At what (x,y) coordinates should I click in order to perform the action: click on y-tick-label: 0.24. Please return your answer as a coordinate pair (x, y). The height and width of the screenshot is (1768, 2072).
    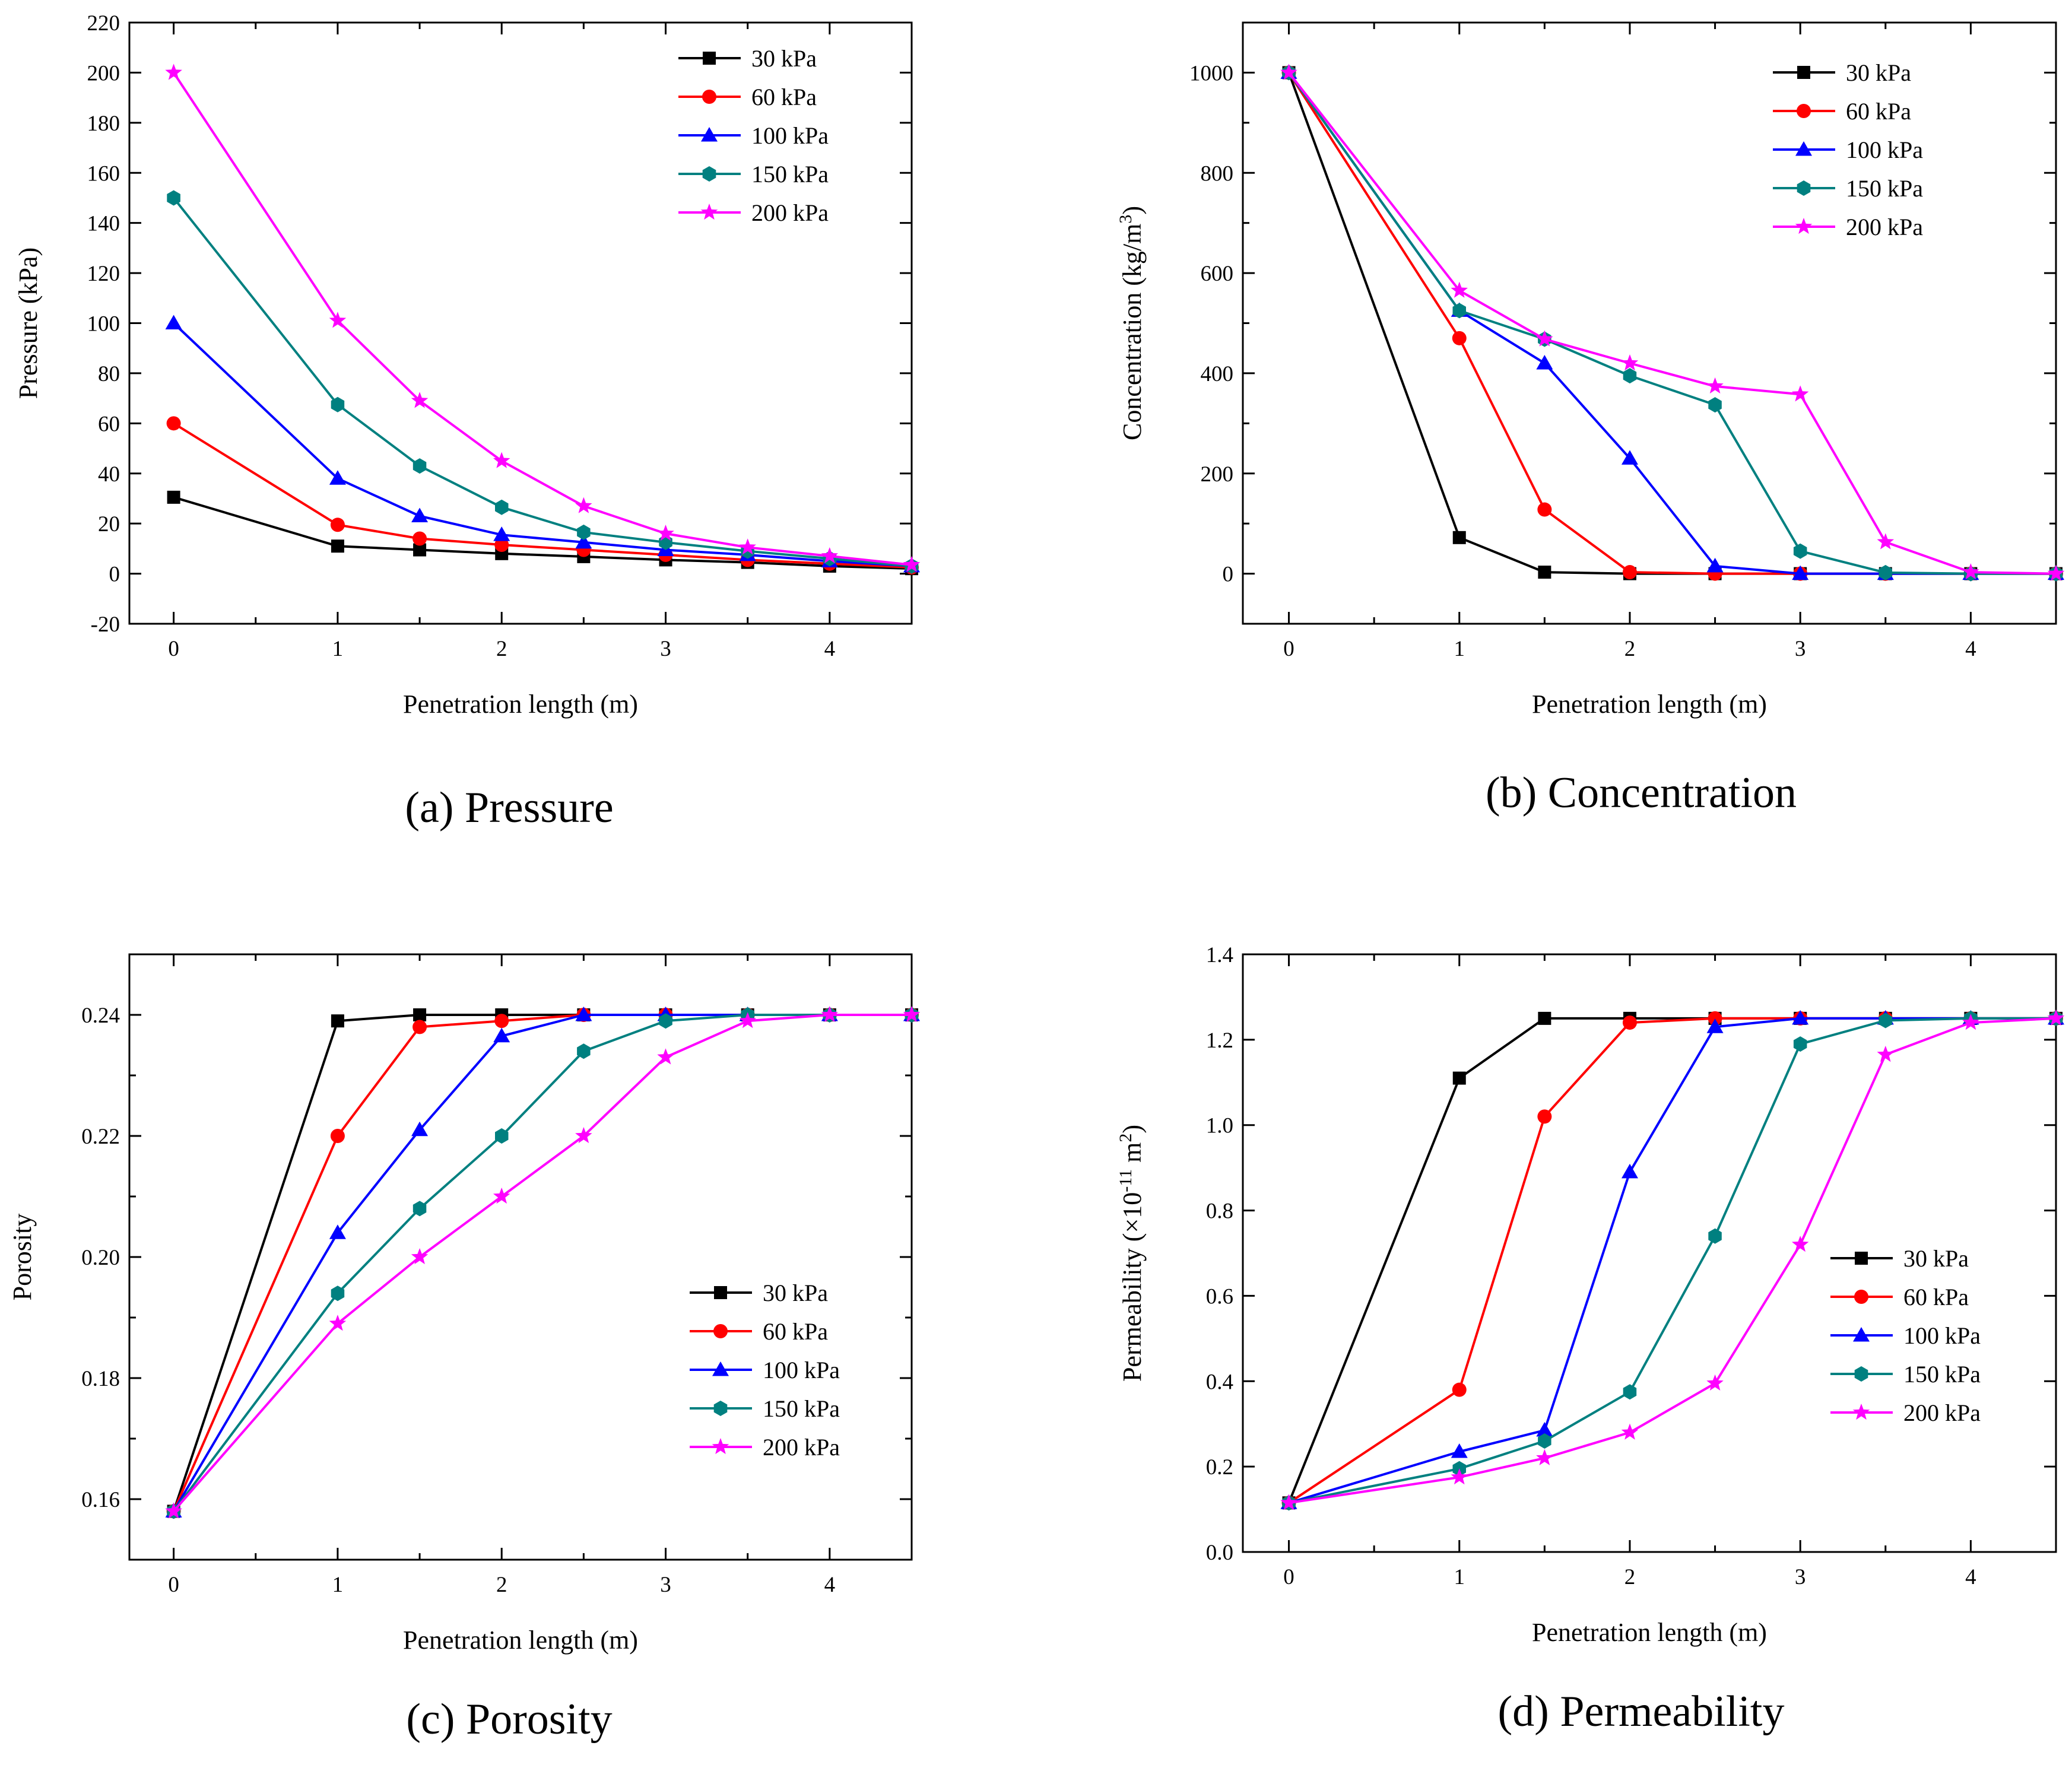
    Looking at the image, I should click on (100, 1016).